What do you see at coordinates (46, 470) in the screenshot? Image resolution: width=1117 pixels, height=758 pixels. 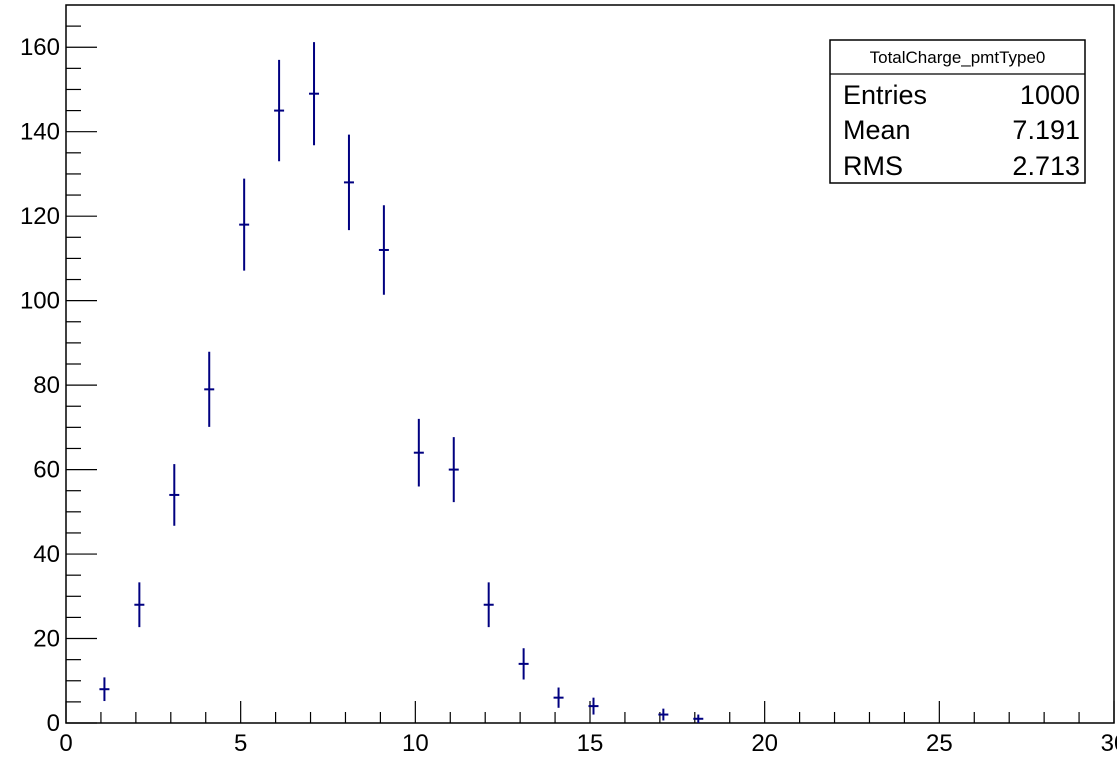 I see `y-tick-label: 60` at bounding box center [46, 470].